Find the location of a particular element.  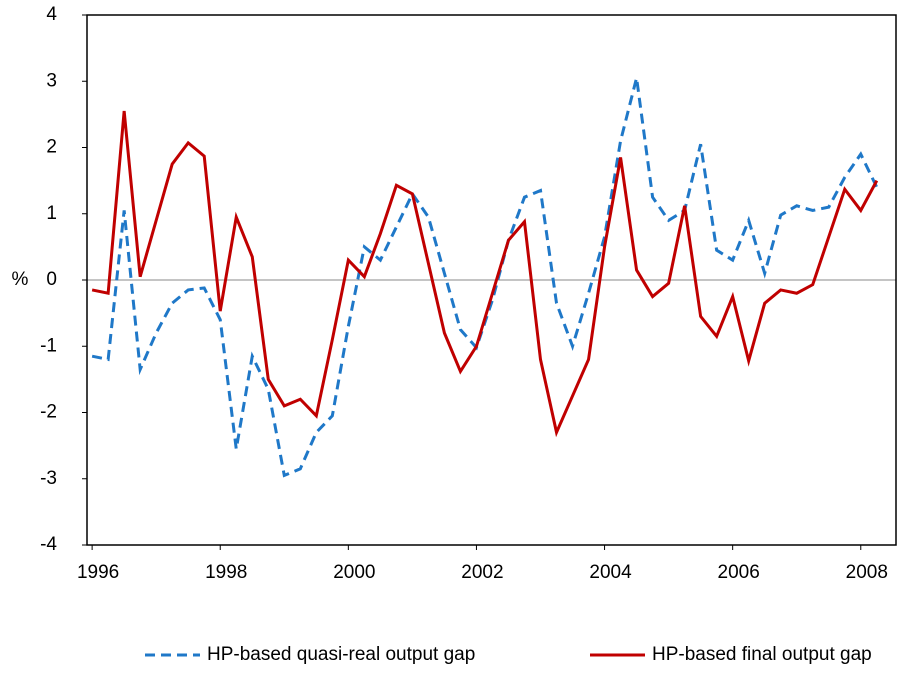

x-tick-label: 2000 is located at coordinates (354, 572).